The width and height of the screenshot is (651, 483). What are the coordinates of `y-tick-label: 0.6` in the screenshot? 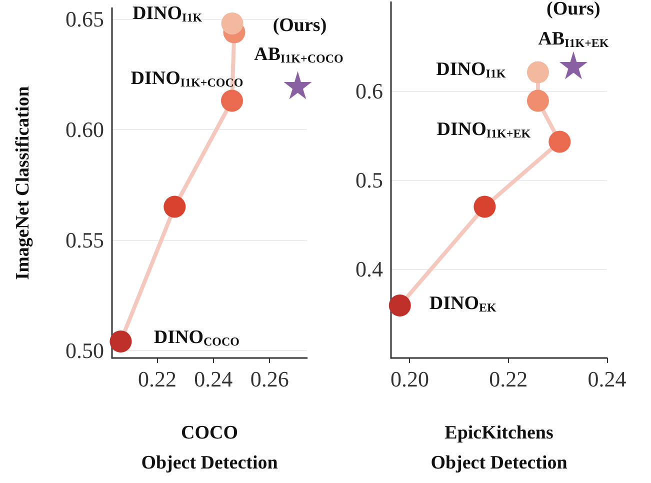 It's located at (369, 91).